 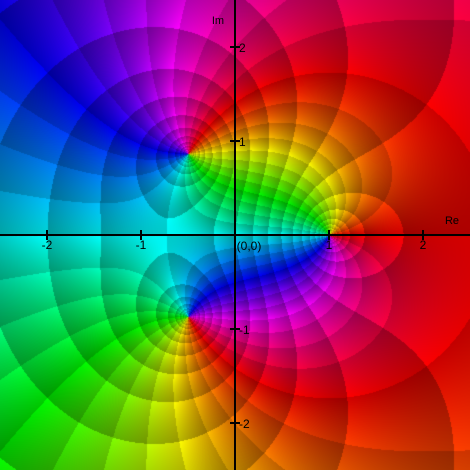 What do you see at coordinates (240, 236) in the screenshot?
I see `y-ticks: 2 1 -1 -2` at bounding box center [240, 236].